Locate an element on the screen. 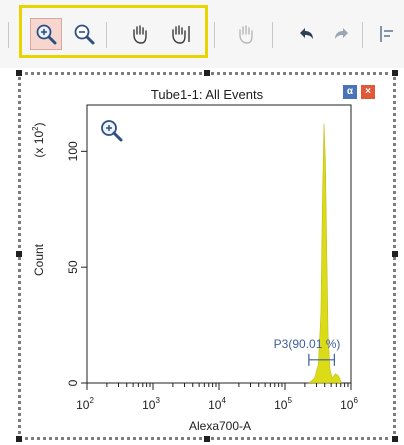  y-tick-label: 0 is located at coordinates (73, 382).